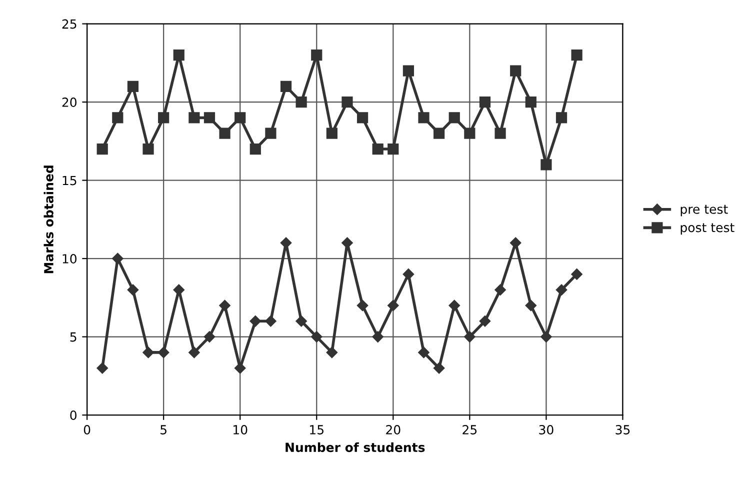 This screenshot has width=744, height=486. Describe the element at coordinates (73, 415) in the screenshot. I see `y-tick-label: 0` at that location.